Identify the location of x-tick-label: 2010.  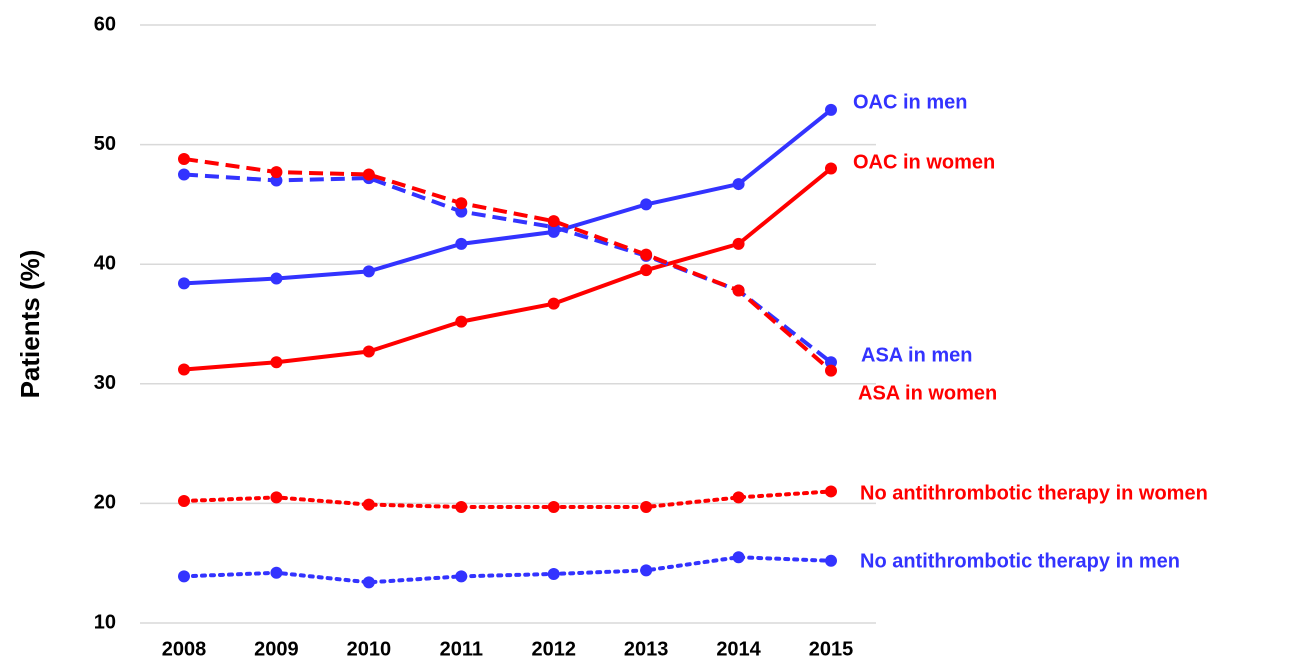
(369, 649).